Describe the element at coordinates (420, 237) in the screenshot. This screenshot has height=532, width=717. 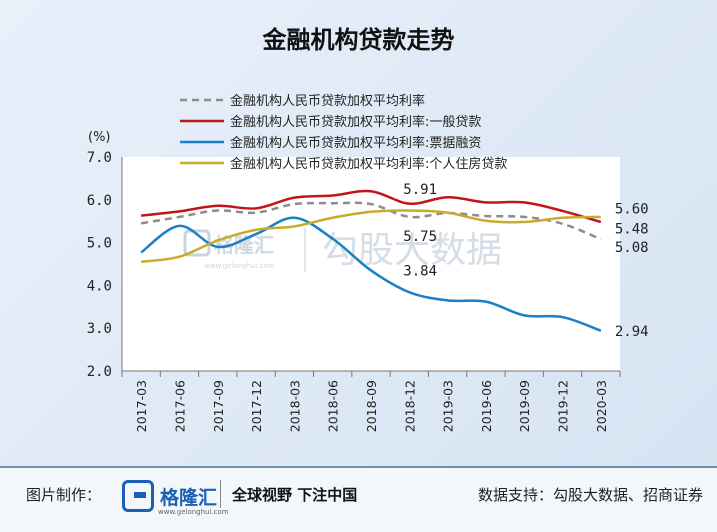
I see `data-label: 5.75` at that location.